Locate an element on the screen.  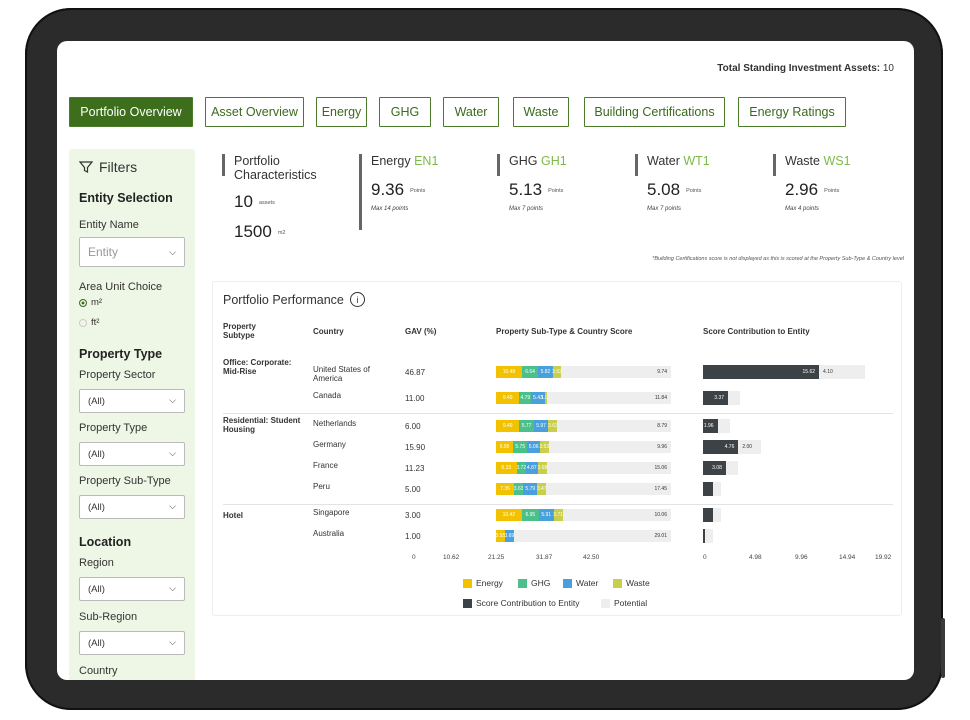
row-gav: 1.00 is located at coordinates (413, 536).